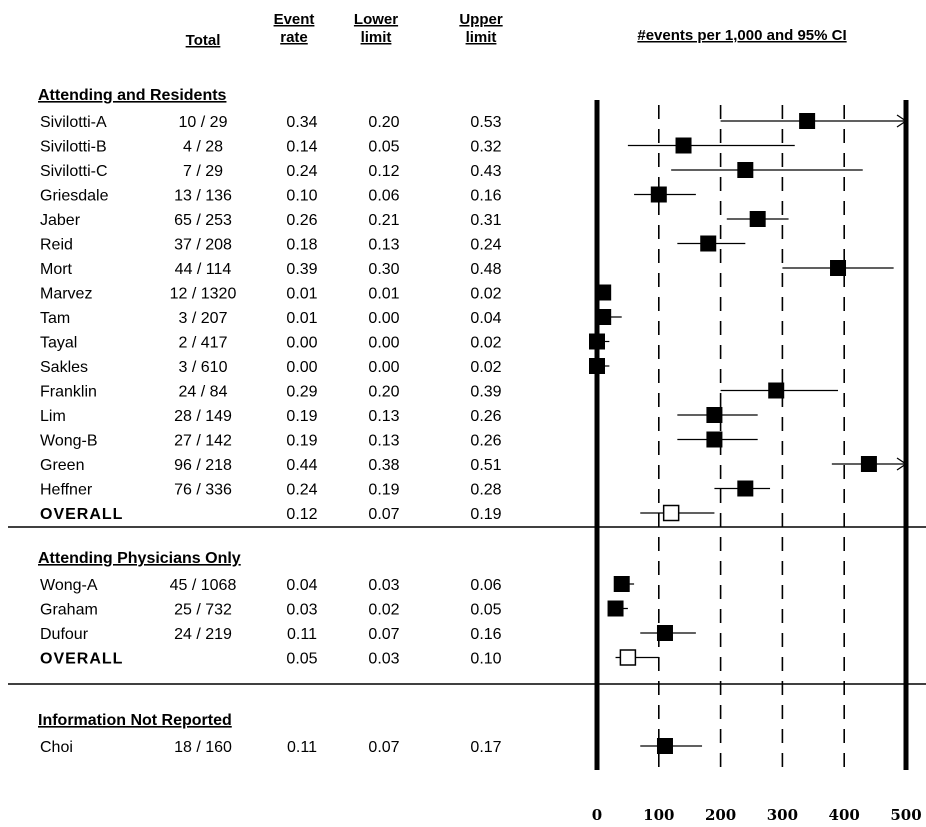 The image size is (926, 827). What do you see at coordinates (376, 37) in the screenshot?
I see `header-lower-limit: limit` at bounding box center [376, 37].